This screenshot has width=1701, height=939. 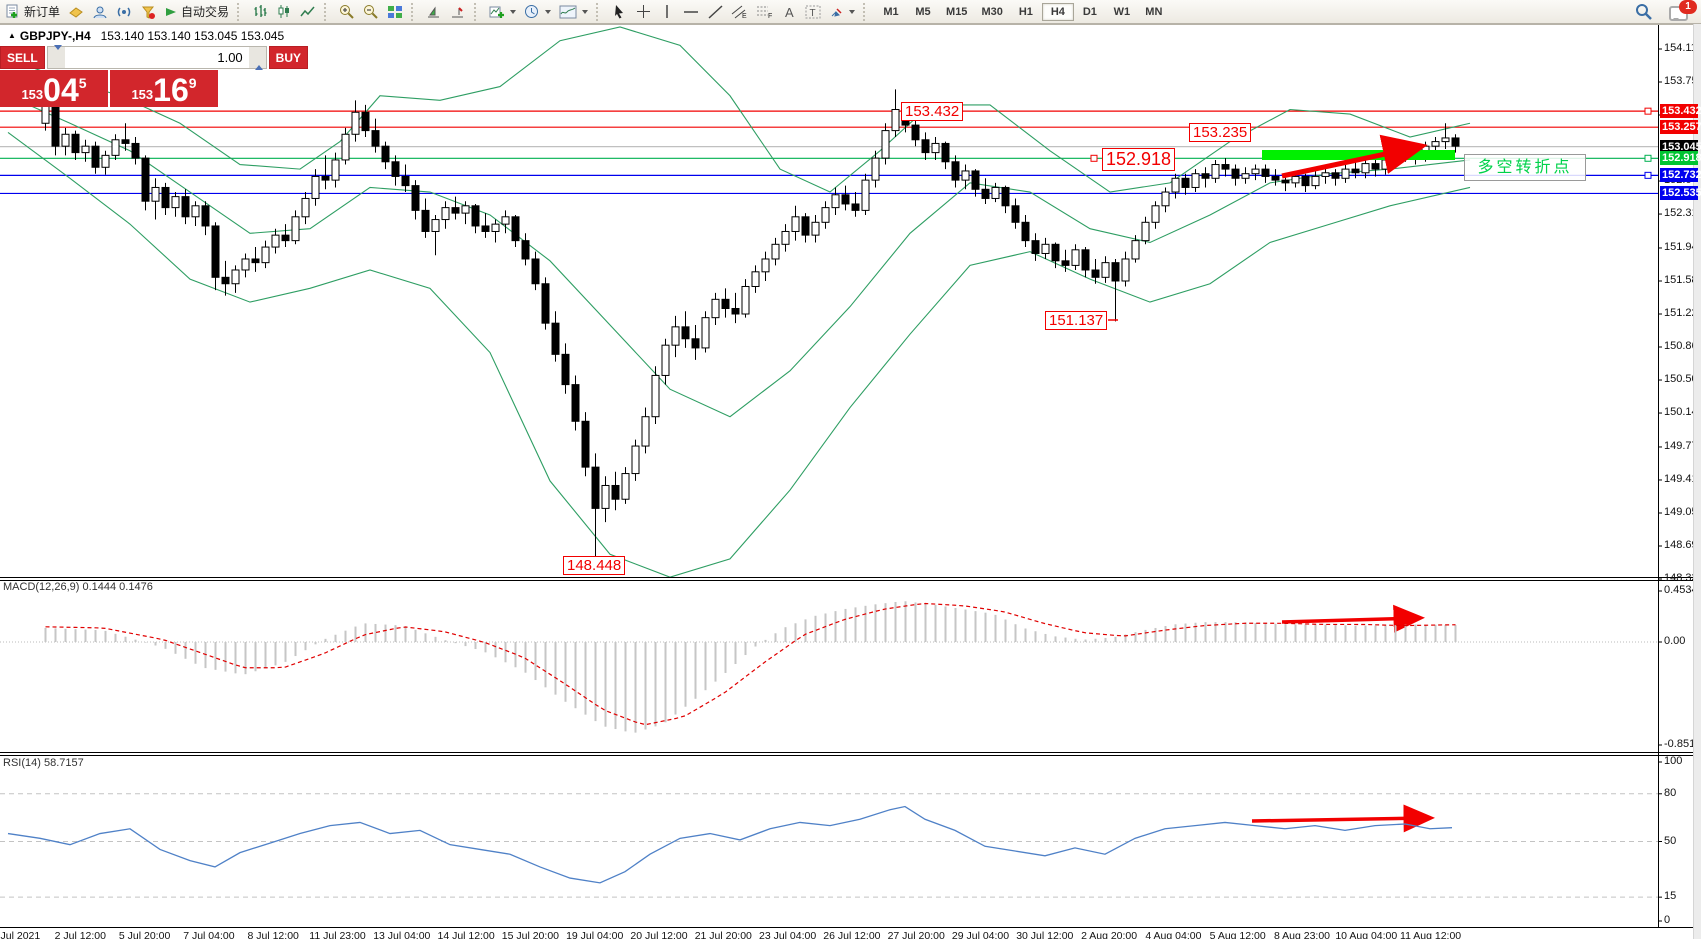 What do you see at coordinates (32, 94) in the screenshot?
I see `sell-price-prefix: 153` at bounding box center [32, 94].